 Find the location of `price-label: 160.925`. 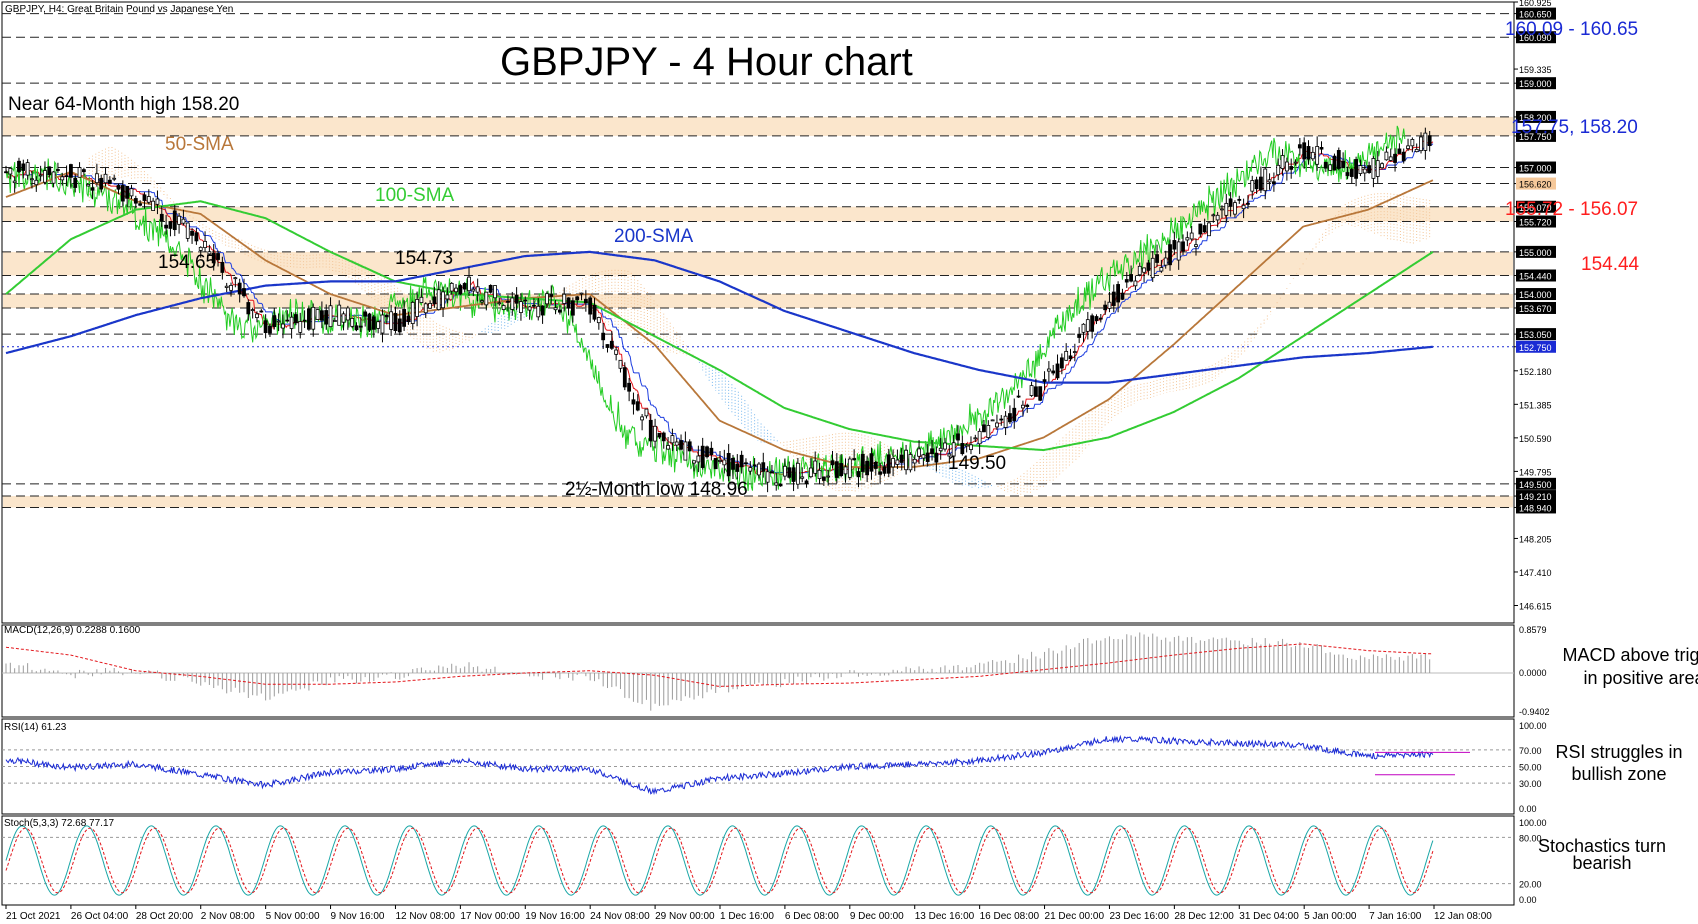

price-label: 160.925 is located at coordinates (1535, 4).